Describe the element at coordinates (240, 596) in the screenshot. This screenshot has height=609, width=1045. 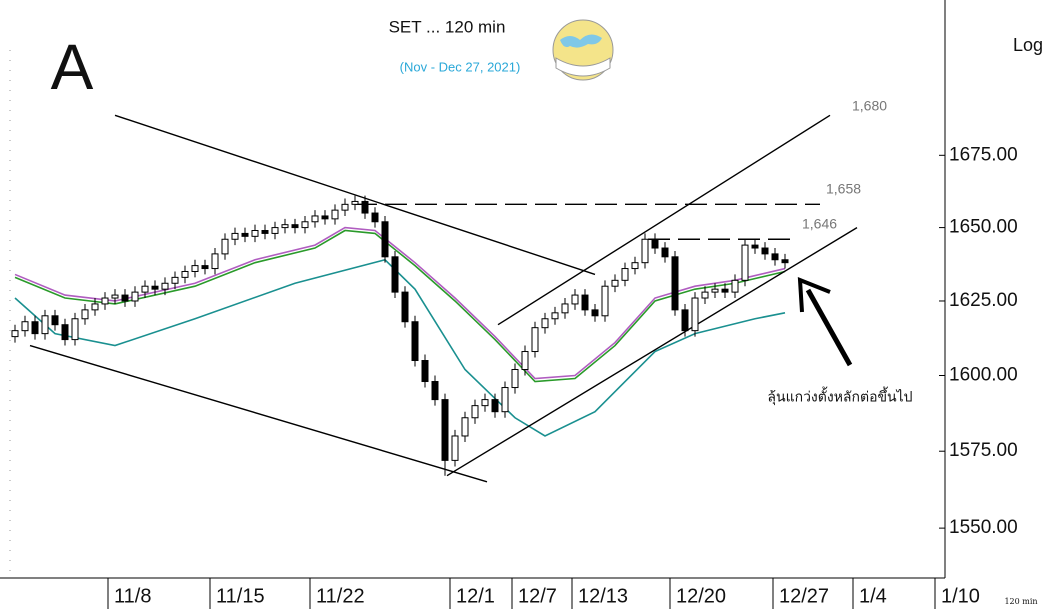
I see `x-tick-label: 11/15` at that location.